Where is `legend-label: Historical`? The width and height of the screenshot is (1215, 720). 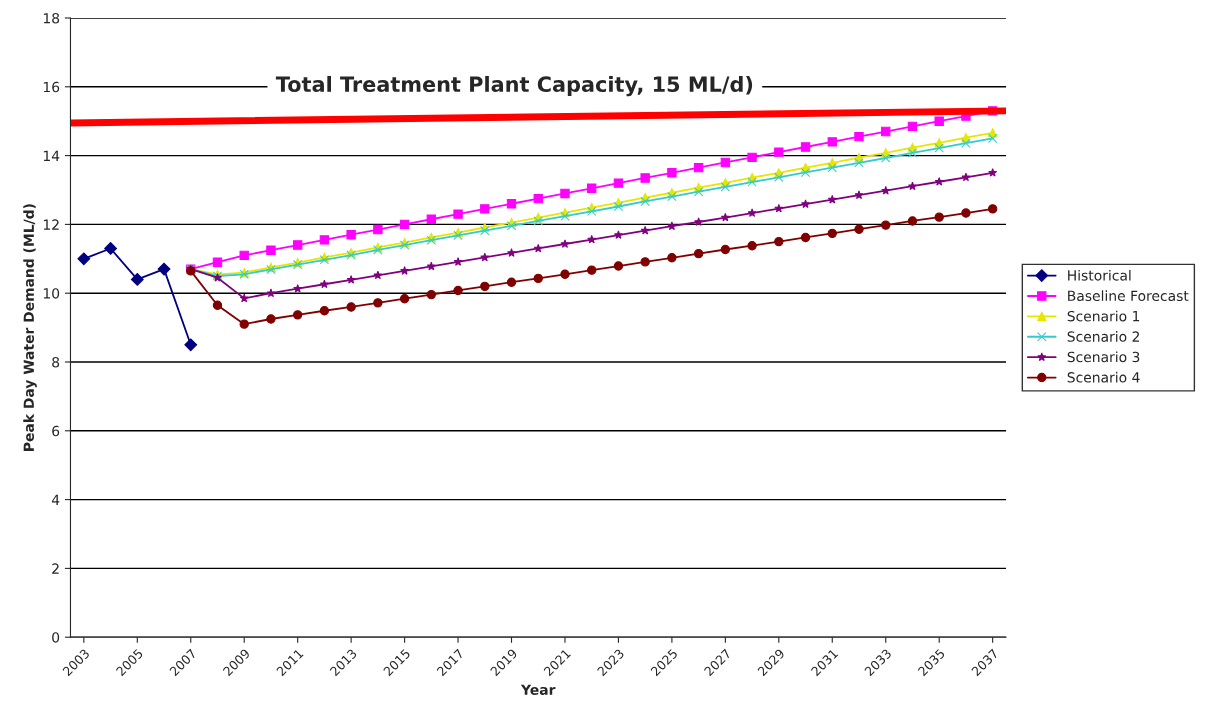 legend-label: Historical is located at coordinates (1099, 275).